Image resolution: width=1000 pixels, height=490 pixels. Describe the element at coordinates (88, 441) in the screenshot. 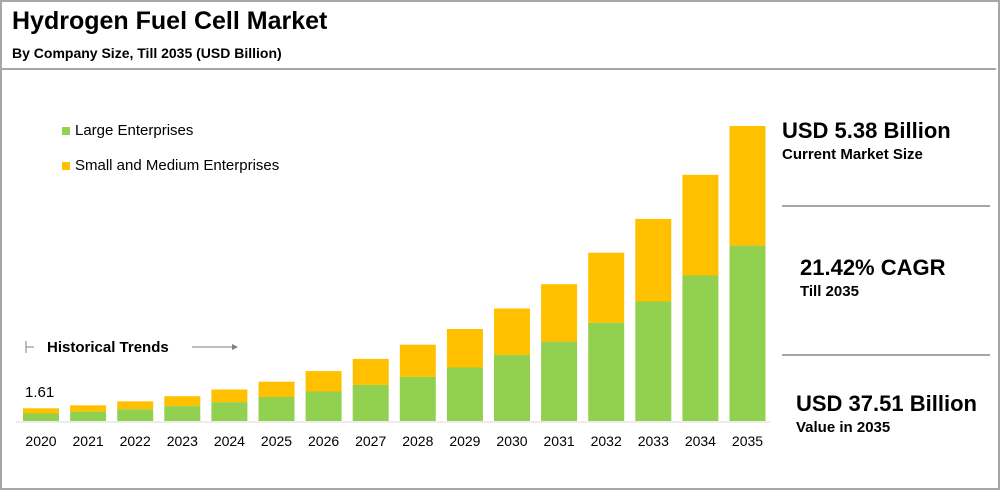

I see `x-tick-2021: 2021` at that location.